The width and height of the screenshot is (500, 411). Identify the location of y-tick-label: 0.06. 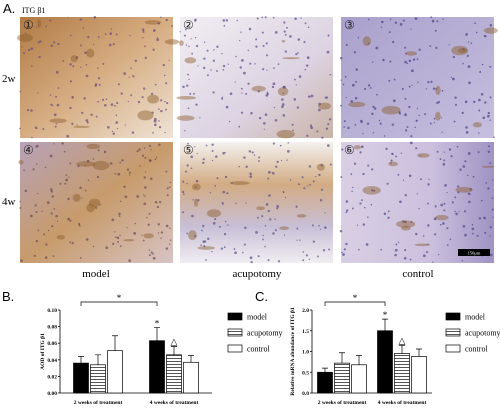
(52, 344).